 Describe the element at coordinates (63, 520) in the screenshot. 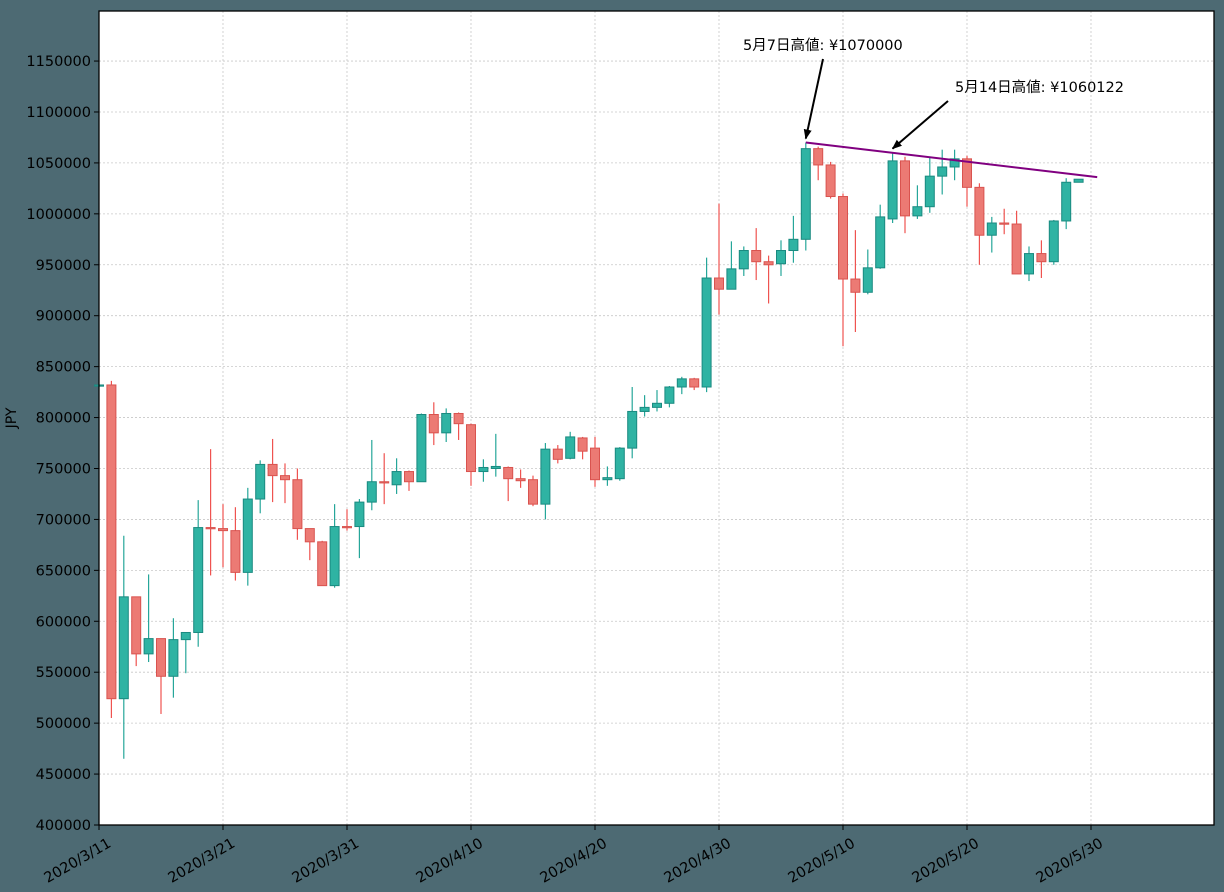

I see `y-tick-label: 700000` at that location.